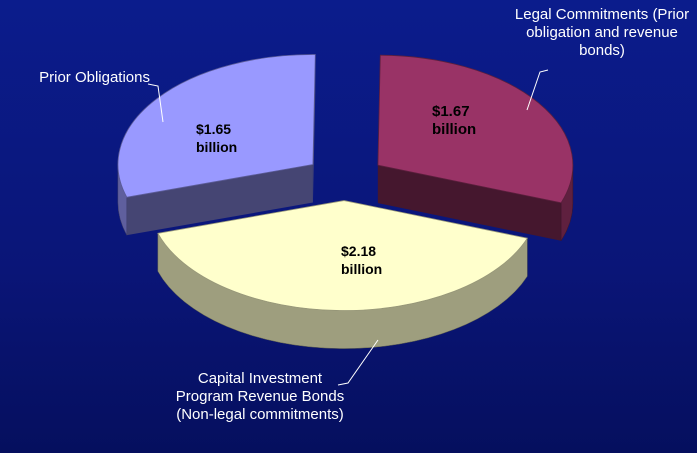 Image resolution: width=697 pixels, height=453 pixels. What do you see at coordinates (94, 77) in the screenshot?
I see `slice-label: Prior Obligations` at bounding box center [94, 77].